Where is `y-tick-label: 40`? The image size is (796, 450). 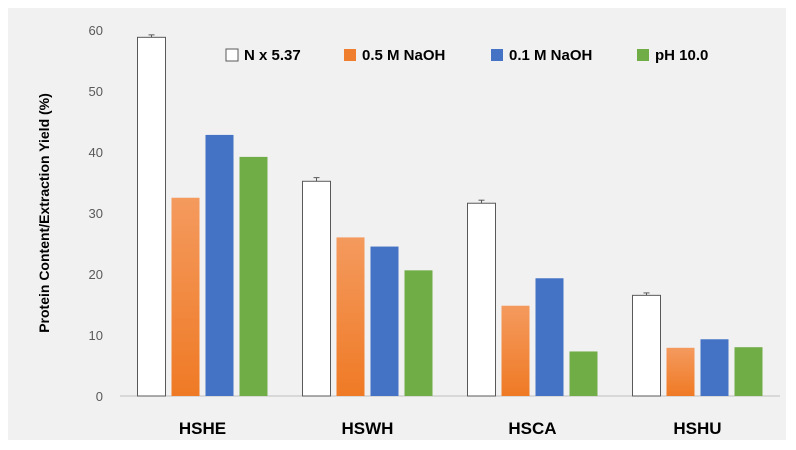 y-tick-label: 40 is located at coordinates (96, 152).